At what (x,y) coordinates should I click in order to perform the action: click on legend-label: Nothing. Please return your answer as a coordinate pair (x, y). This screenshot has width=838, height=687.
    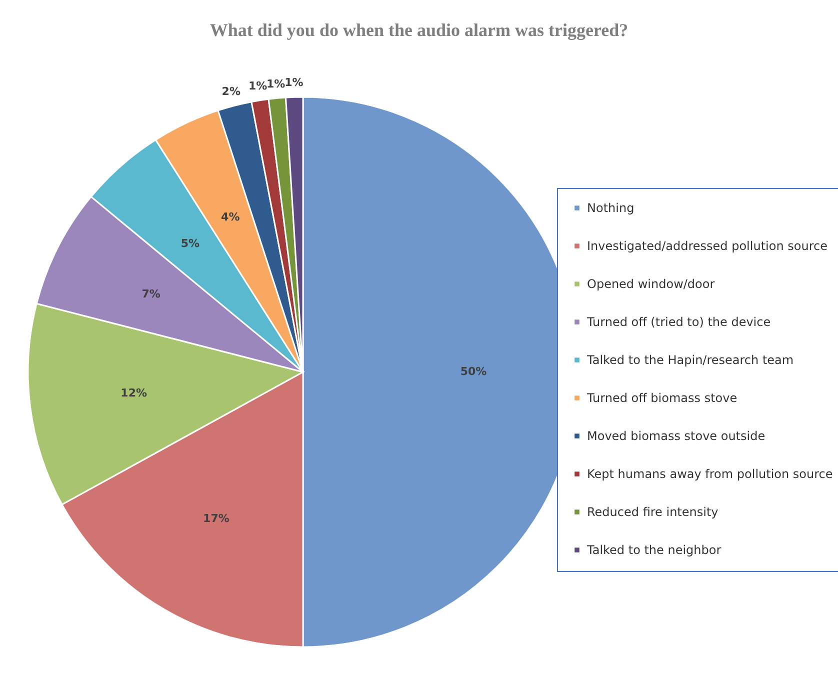
    Looking at the image, I should click on (610, 208).